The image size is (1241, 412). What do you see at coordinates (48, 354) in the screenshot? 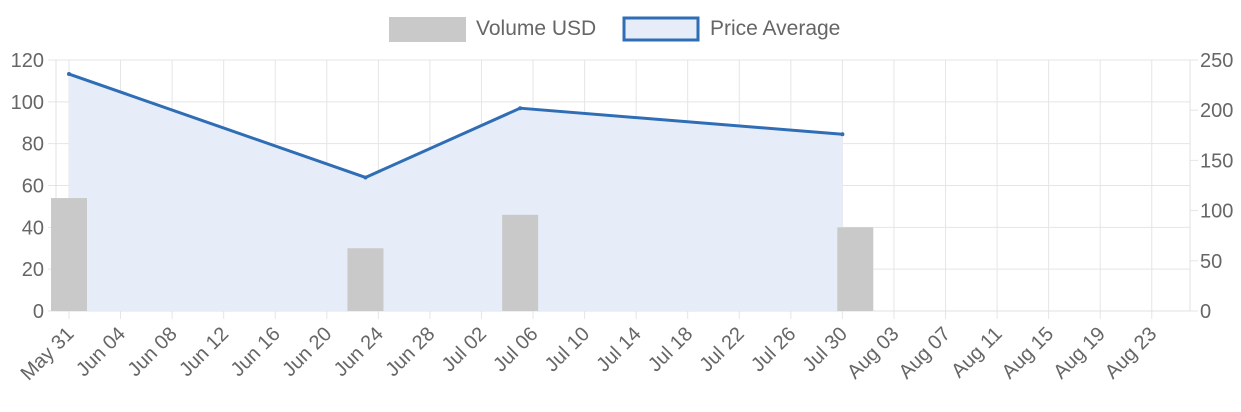
I see `x-tick-label: May 31` at bounding box center [48, 354].